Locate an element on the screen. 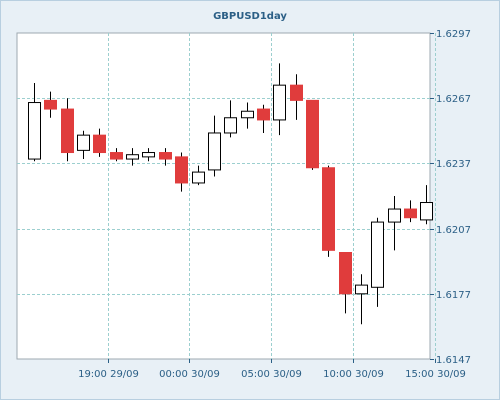 This screenshot has height=400, width=500. x-tick-label: 05:00 30/09 is located at coordinates (271, 374).